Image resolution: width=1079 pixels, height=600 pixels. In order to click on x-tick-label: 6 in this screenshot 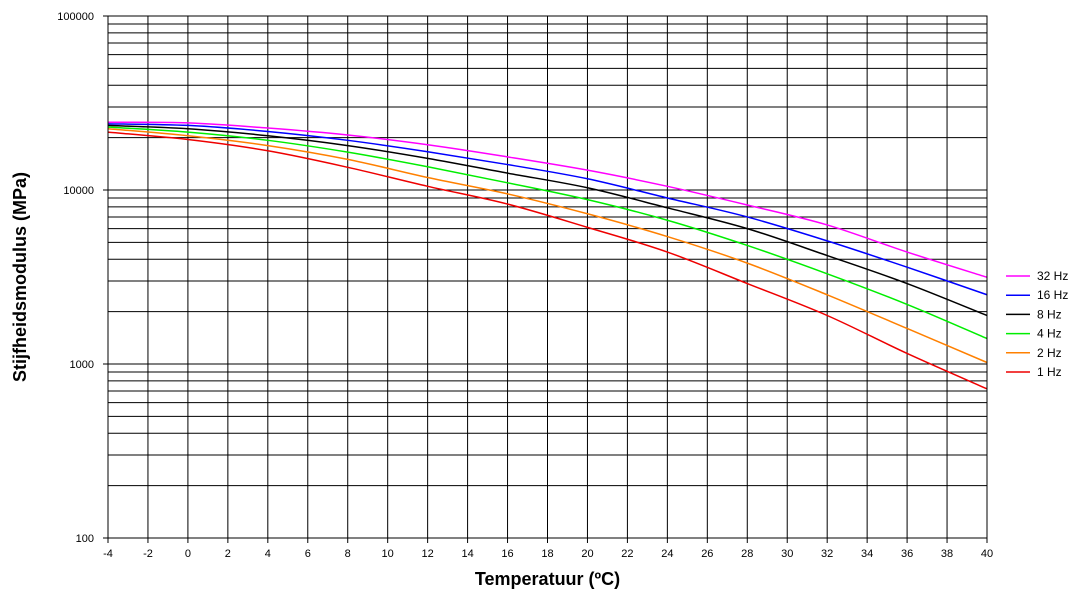, I will do `click(308, 554)`.